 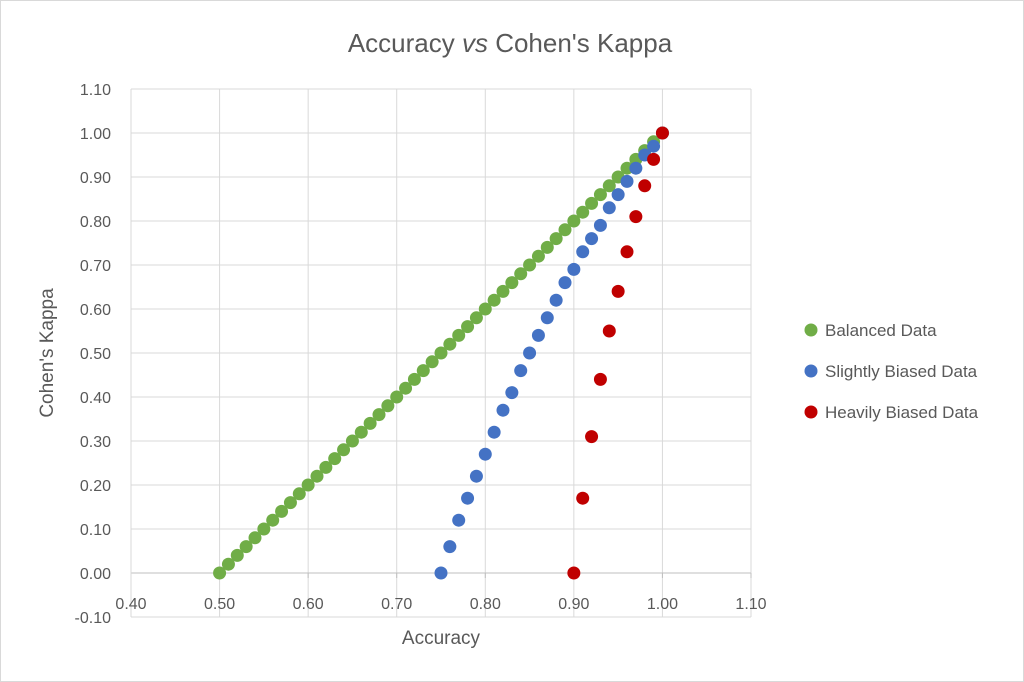 I want to click on y-tick-label: 0.00, so click(x=95, y=574).